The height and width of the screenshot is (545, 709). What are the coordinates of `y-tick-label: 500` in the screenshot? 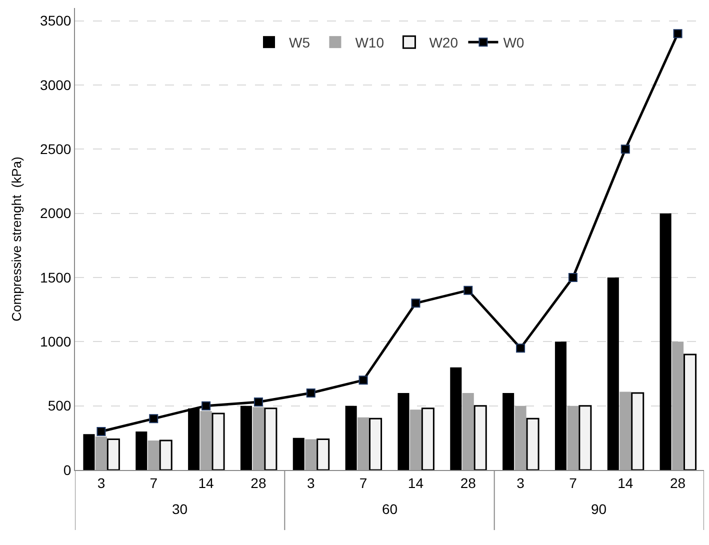 It's located at (60, 406).